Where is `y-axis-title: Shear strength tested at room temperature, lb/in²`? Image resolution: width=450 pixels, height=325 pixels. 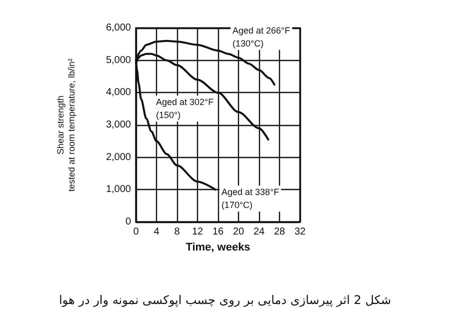
y-axis-title: Shear strength tested at room temperature, lb/in² is located at coordinates (66, 125).